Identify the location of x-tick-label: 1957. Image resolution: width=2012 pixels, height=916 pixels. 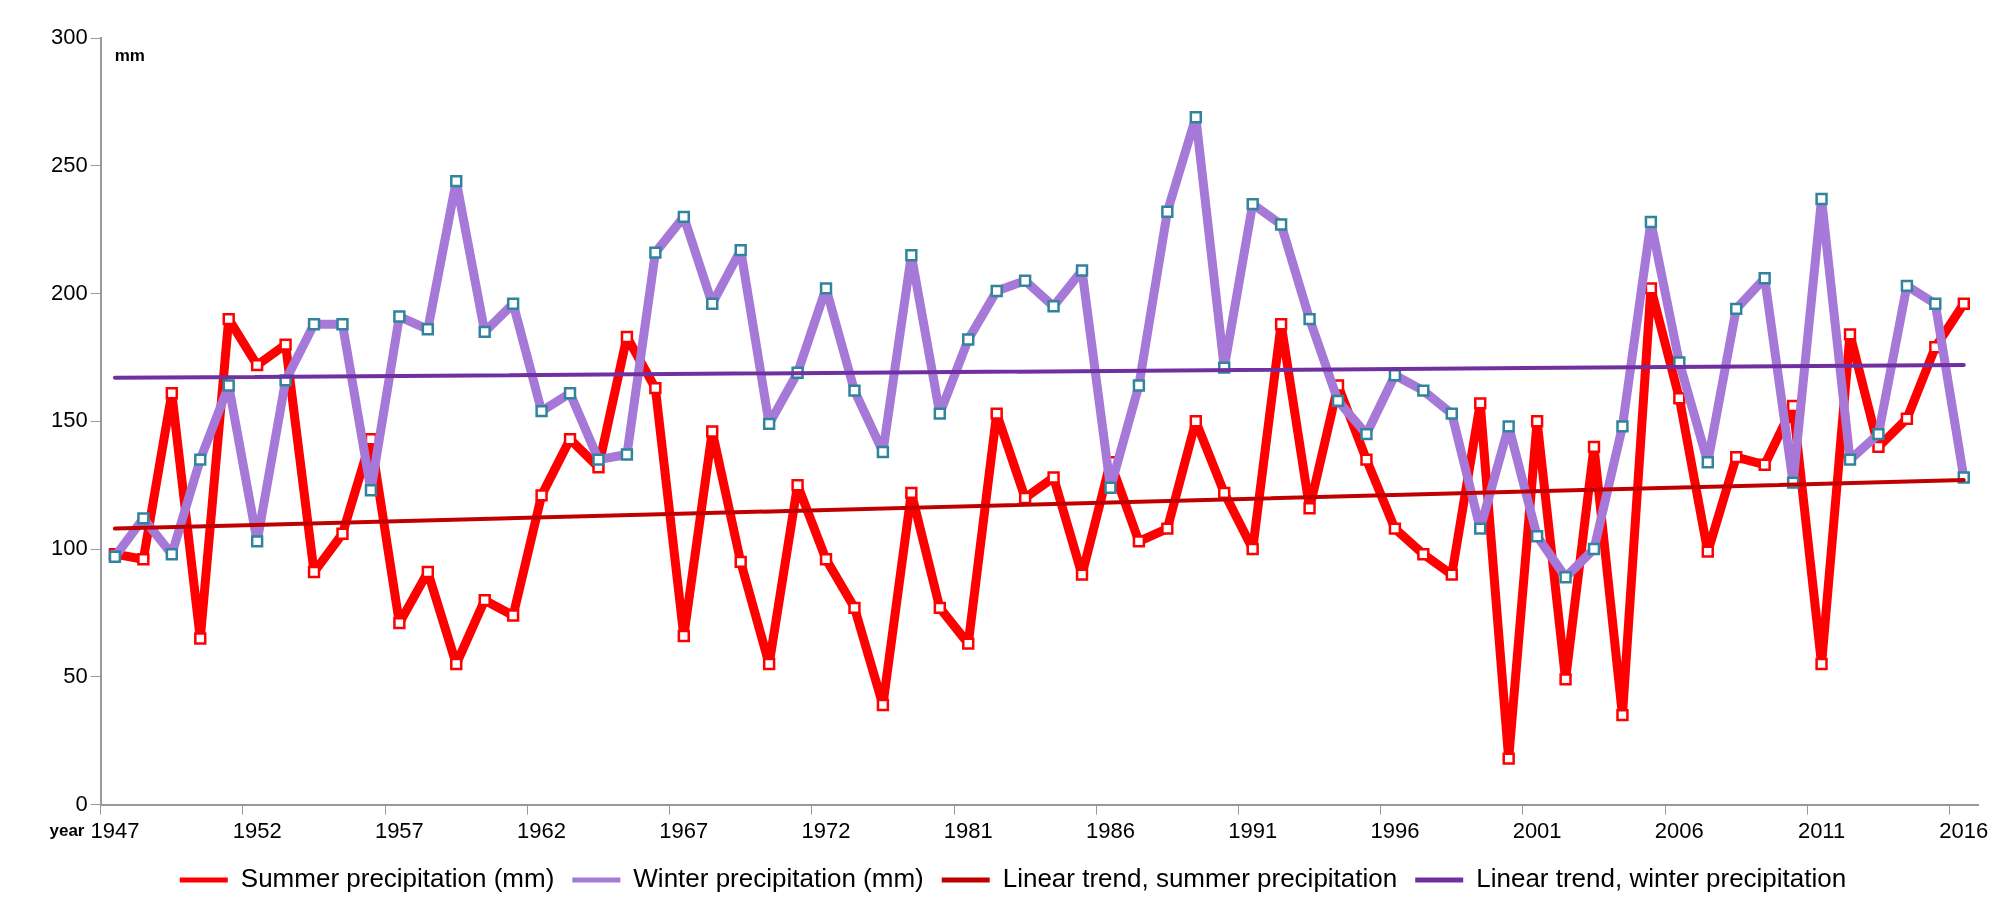
(399, 830).